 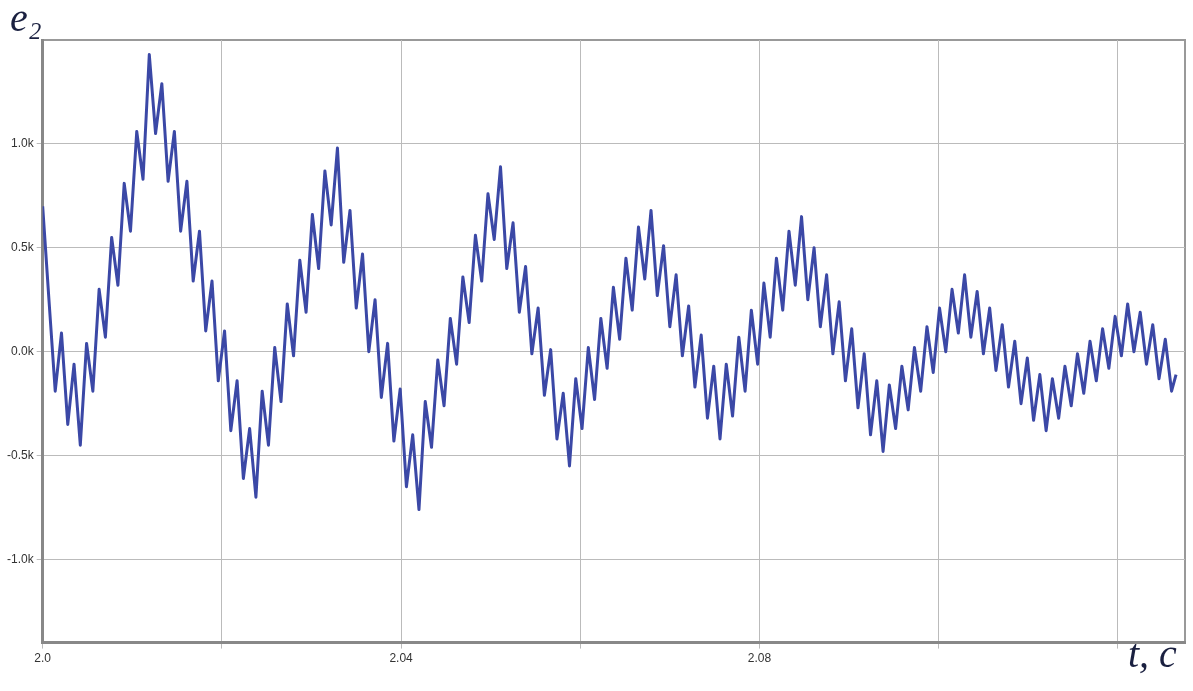 What do you see at coordinates (20, 454) in the screenshot?
I see `y-tick-label: -0.5k` at bounding box center [20, 454].